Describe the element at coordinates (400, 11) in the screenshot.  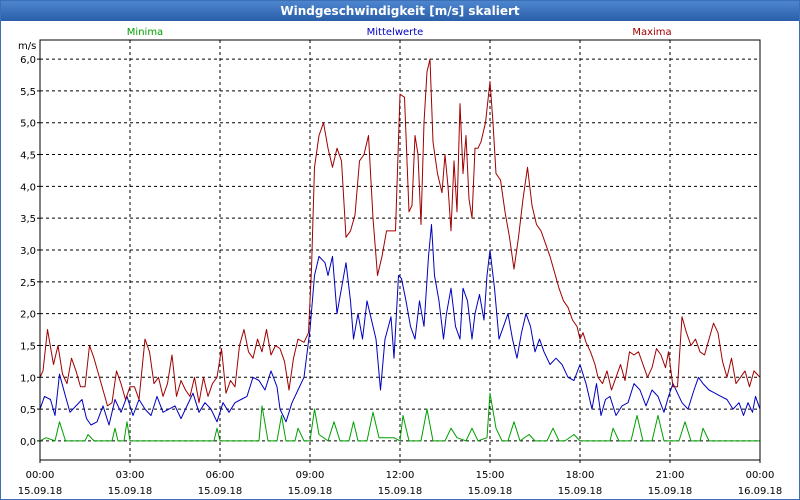
I see `window-title: Windgeschwindigkeit [m/s] skaliert` at that location.